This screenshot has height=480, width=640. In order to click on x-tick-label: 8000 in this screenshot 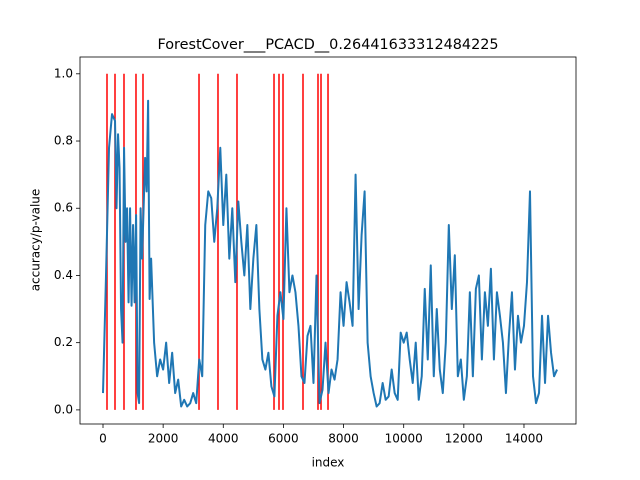, I will do `click(343, 439)`.